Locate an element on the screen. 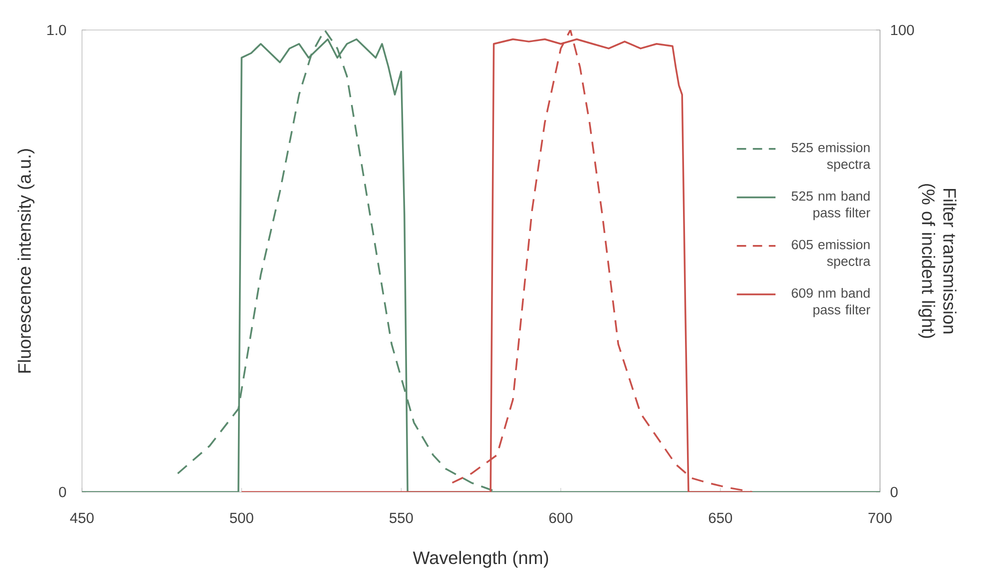  y-tick-label: 1.0 is located at coordinates (56, 30).